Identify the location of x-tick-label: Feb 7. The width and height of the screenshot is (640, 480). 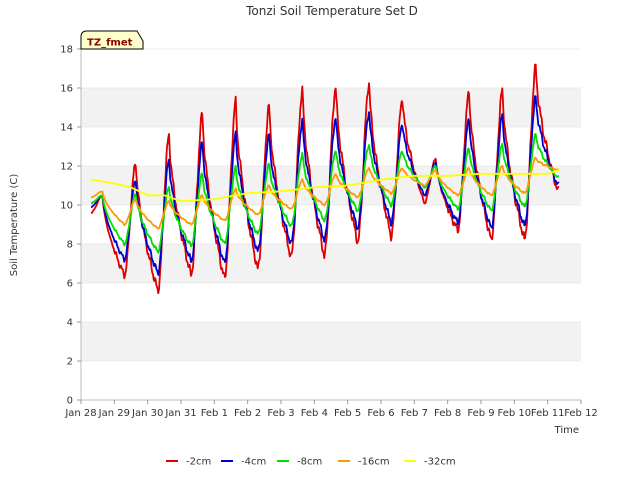
(414, 413).